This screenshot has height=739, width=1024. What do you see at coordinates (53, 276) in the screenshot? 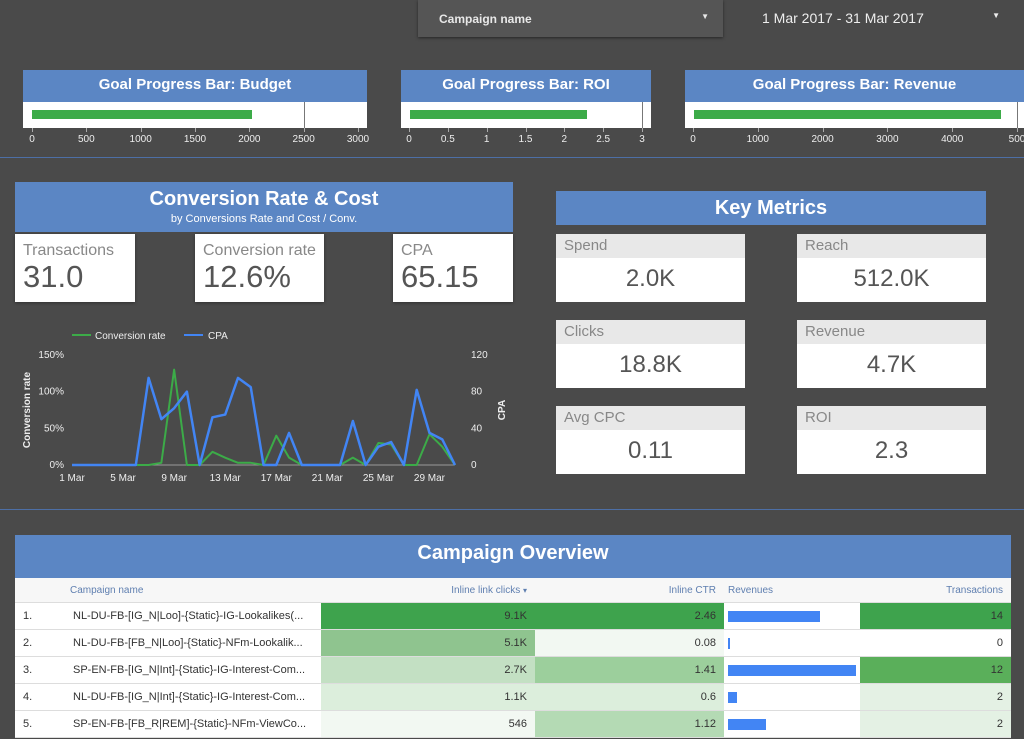
I see `scorecard-value: 31.0` at bounding box center [53, 276].